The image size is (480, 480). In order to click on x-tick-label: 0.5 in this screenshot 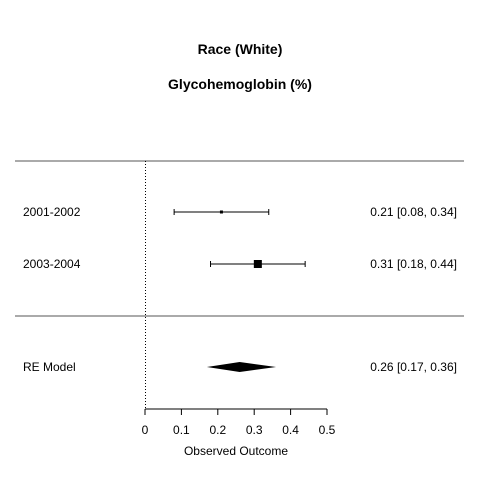, I will do `click(327, 430)`.